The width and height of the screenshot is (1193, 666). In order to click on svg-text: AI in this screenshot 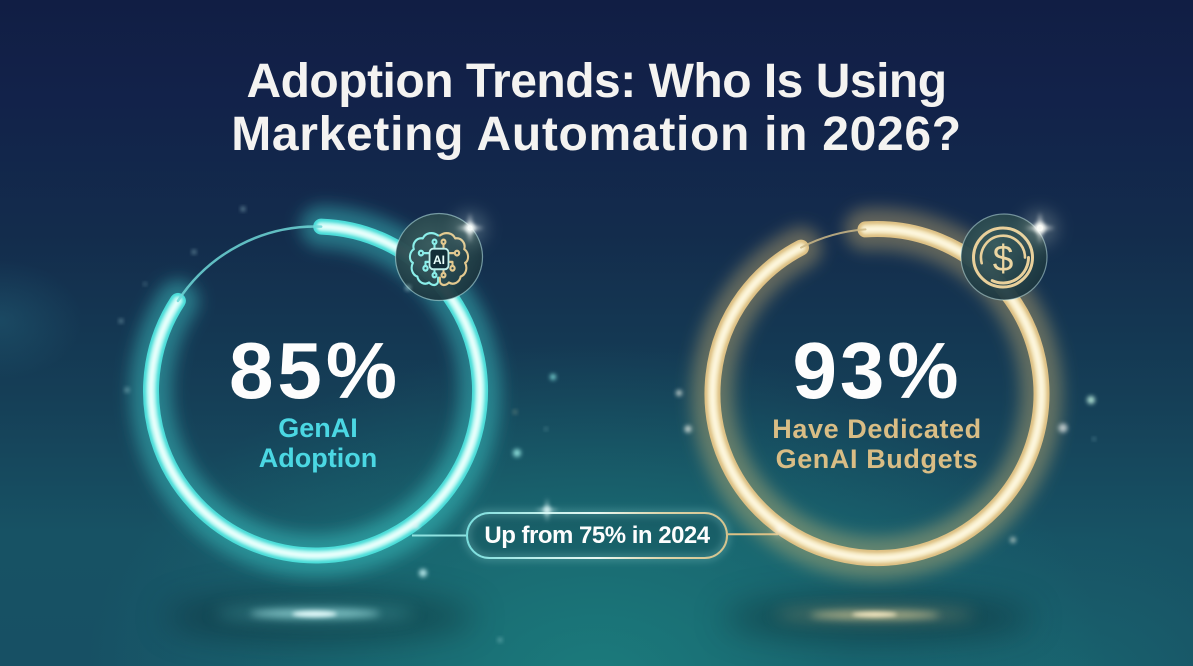, I will do `click(439, 260)`.